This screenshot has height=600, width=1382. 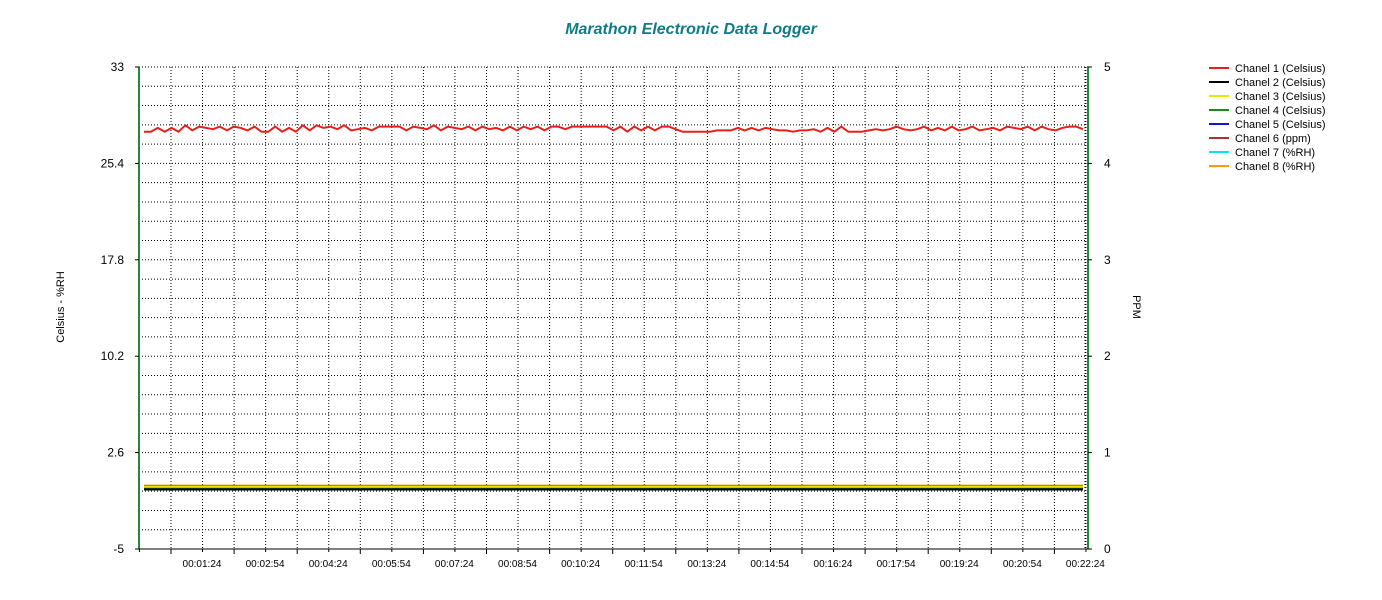 I want to click on y-tick-label: 33, so click(x=118, y=67).